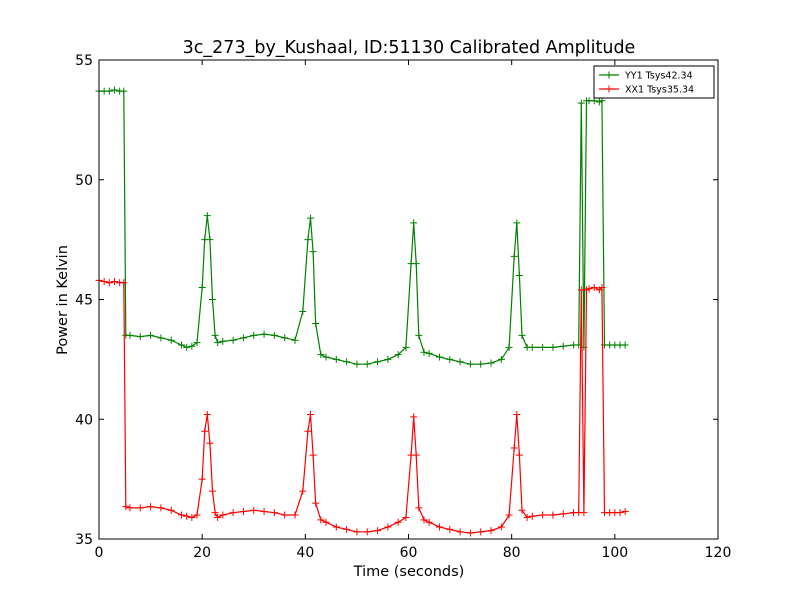 This screenshot has width=800, height=600. What do you see at coordinates (84, 540) in the screenshot?
I see `y-tick-label: 35` at bounding box center [84, 540].